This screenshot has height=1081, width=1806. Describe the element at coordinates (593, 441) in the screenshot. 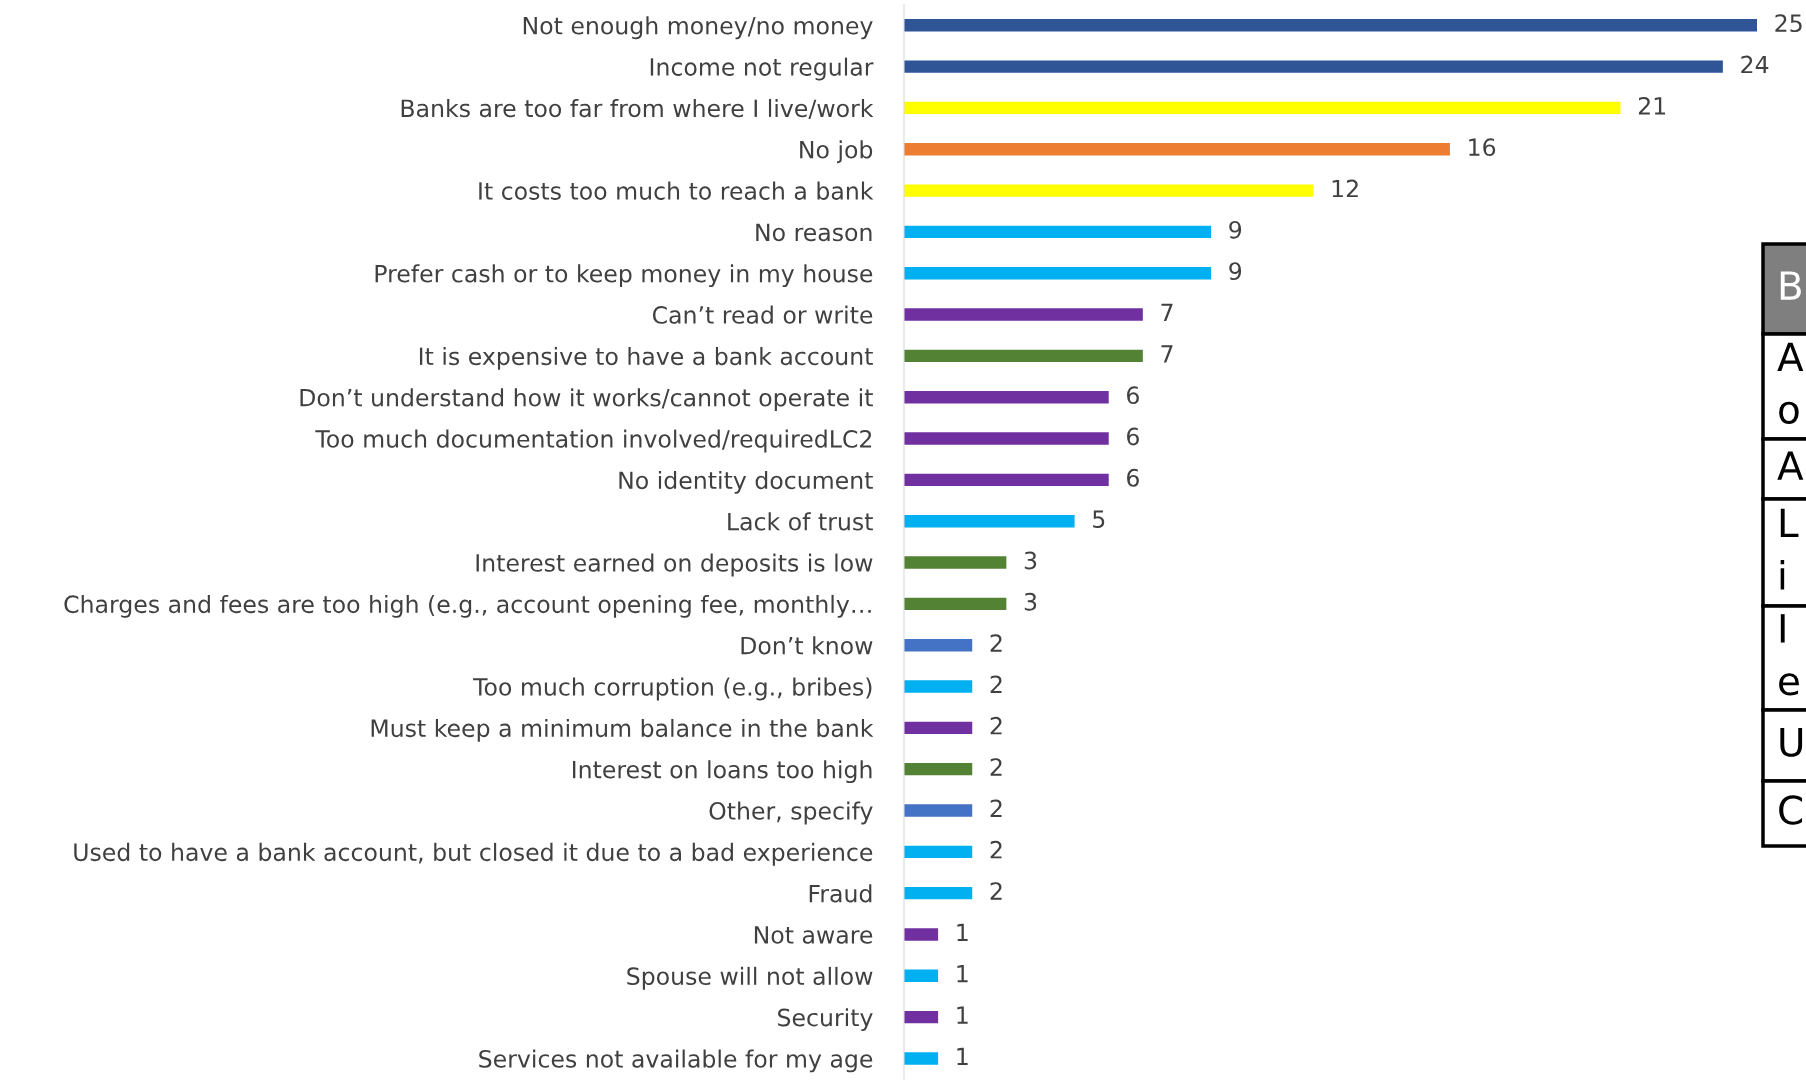

I see `y-tick-label: Too much documentation involved/requiredLC2` at that location.